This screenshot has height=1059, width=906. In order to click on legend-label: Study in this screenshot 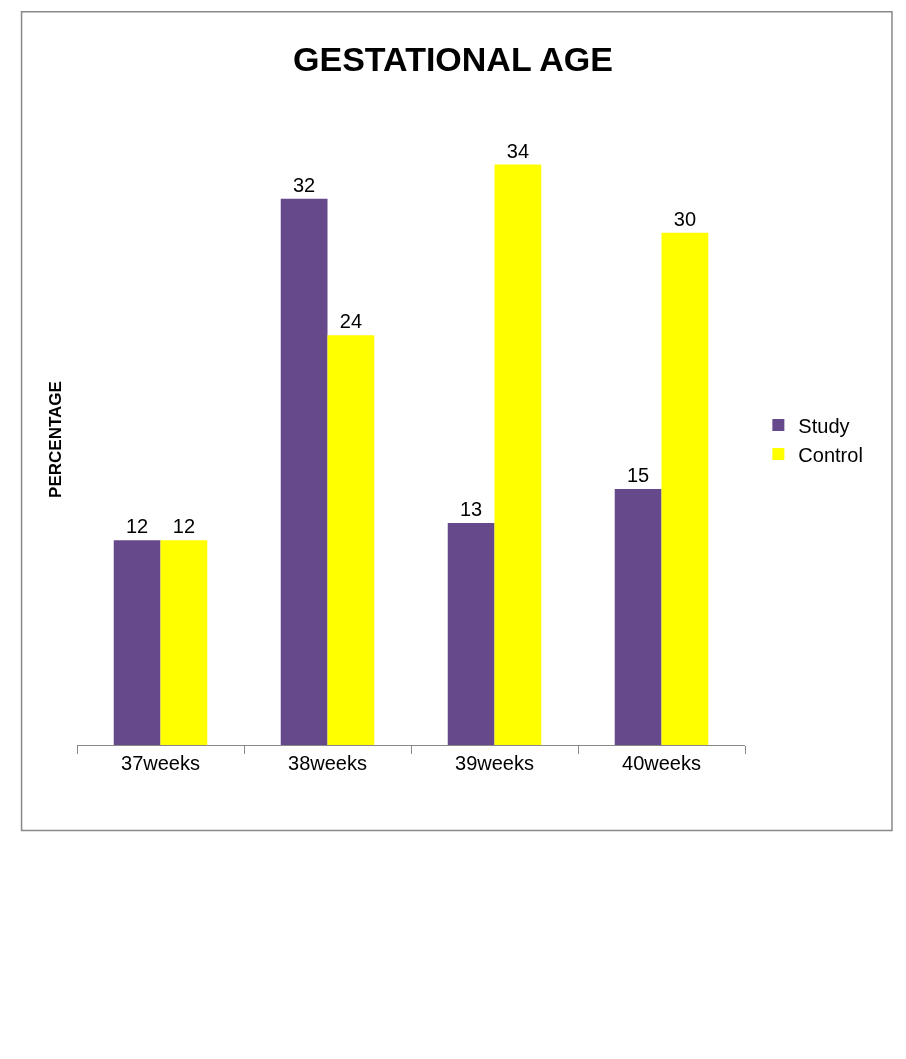, I will do `click(824, 425)`.